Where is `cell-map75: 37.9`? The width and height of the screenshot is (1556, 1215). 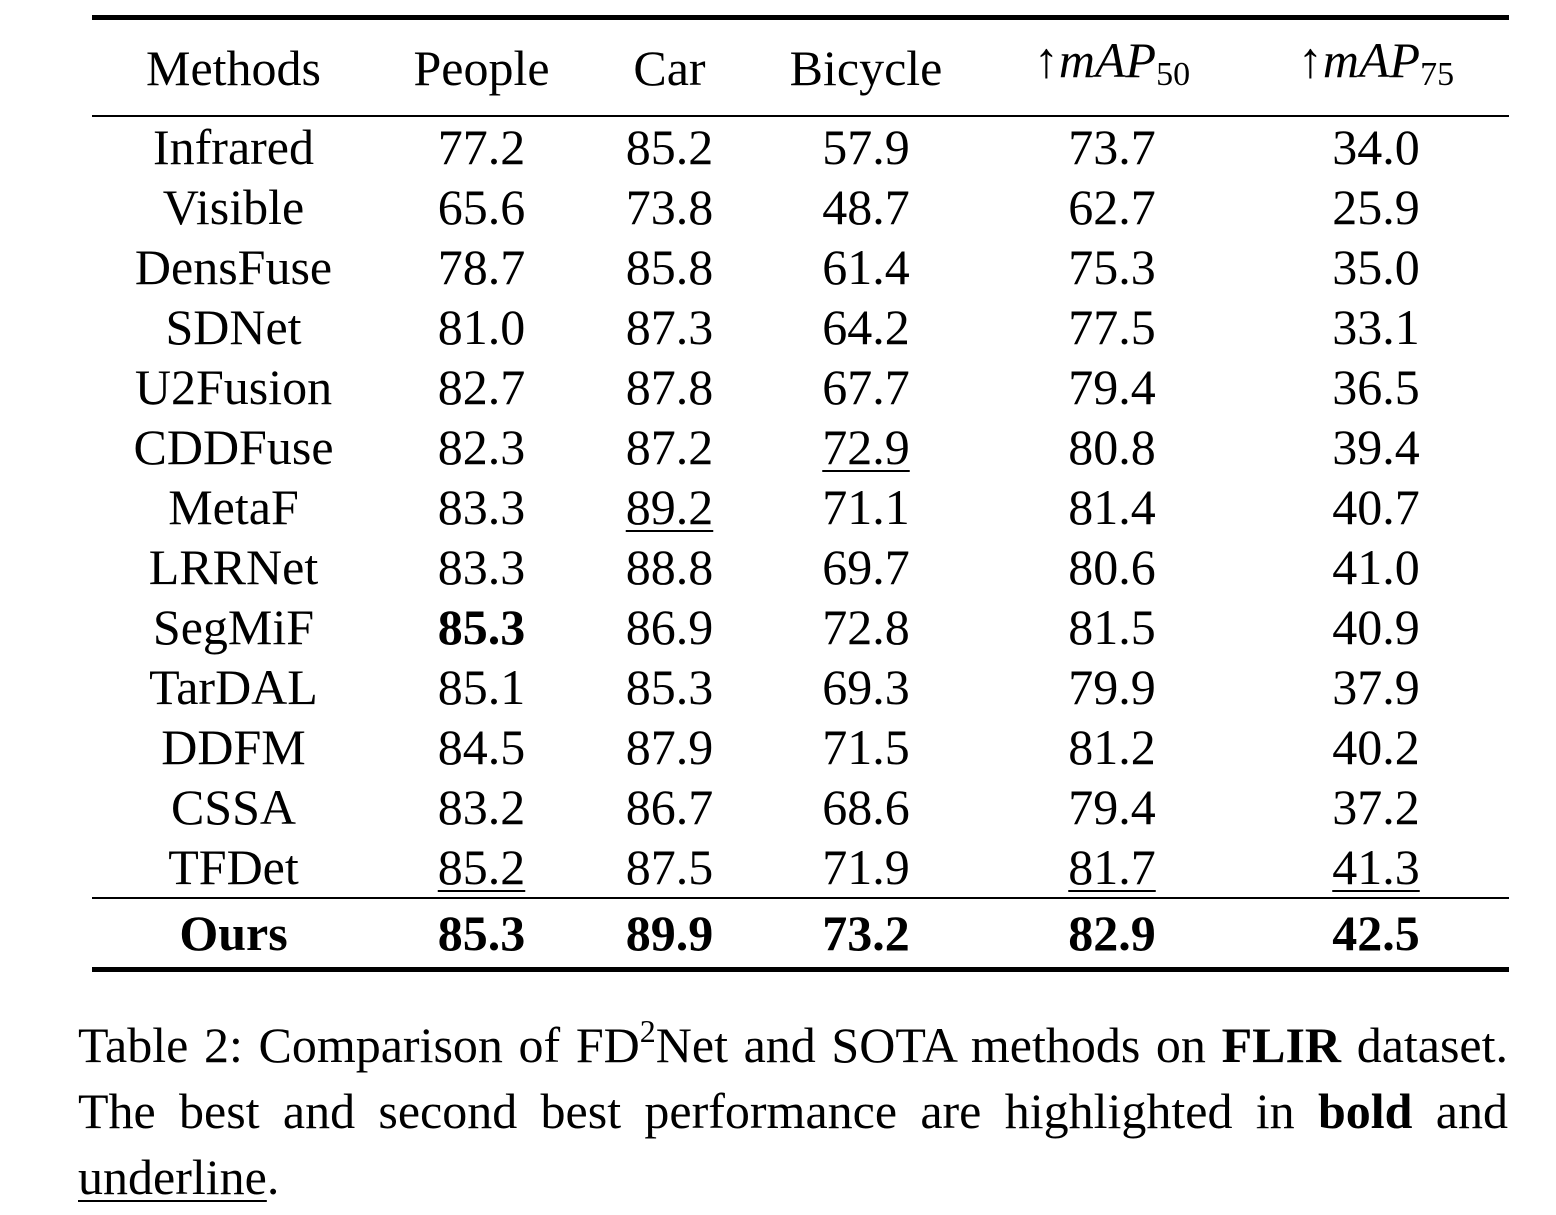 cell-map75: 37.9 is located at coordinates (1376, 687).